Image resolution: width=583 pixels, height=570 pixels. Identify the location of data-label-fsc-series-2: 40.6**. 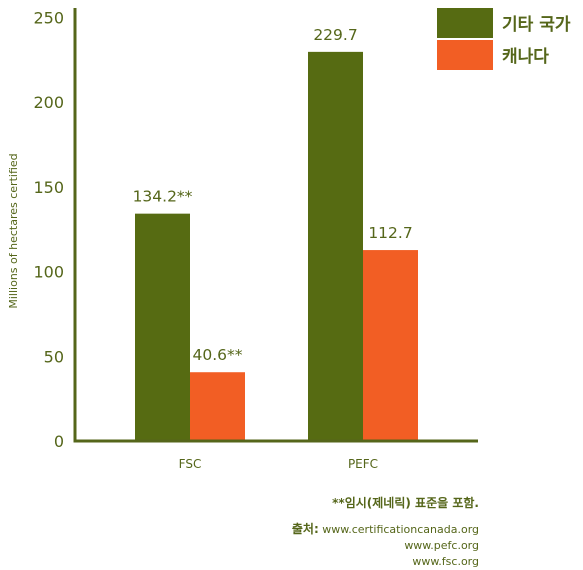
(217, 355).